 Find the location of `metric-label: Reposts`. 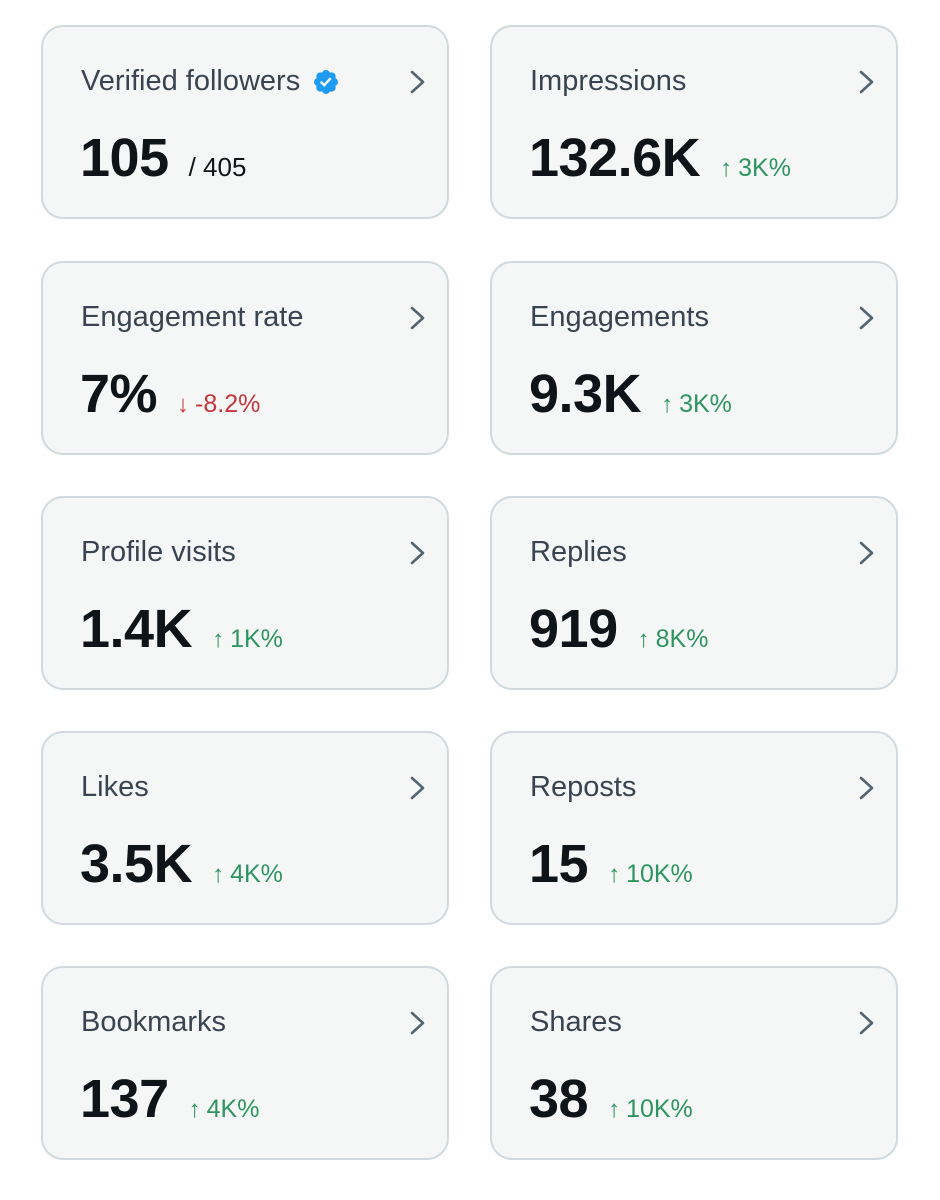

metric-label: Reposts is located at coordinates (583, 787).